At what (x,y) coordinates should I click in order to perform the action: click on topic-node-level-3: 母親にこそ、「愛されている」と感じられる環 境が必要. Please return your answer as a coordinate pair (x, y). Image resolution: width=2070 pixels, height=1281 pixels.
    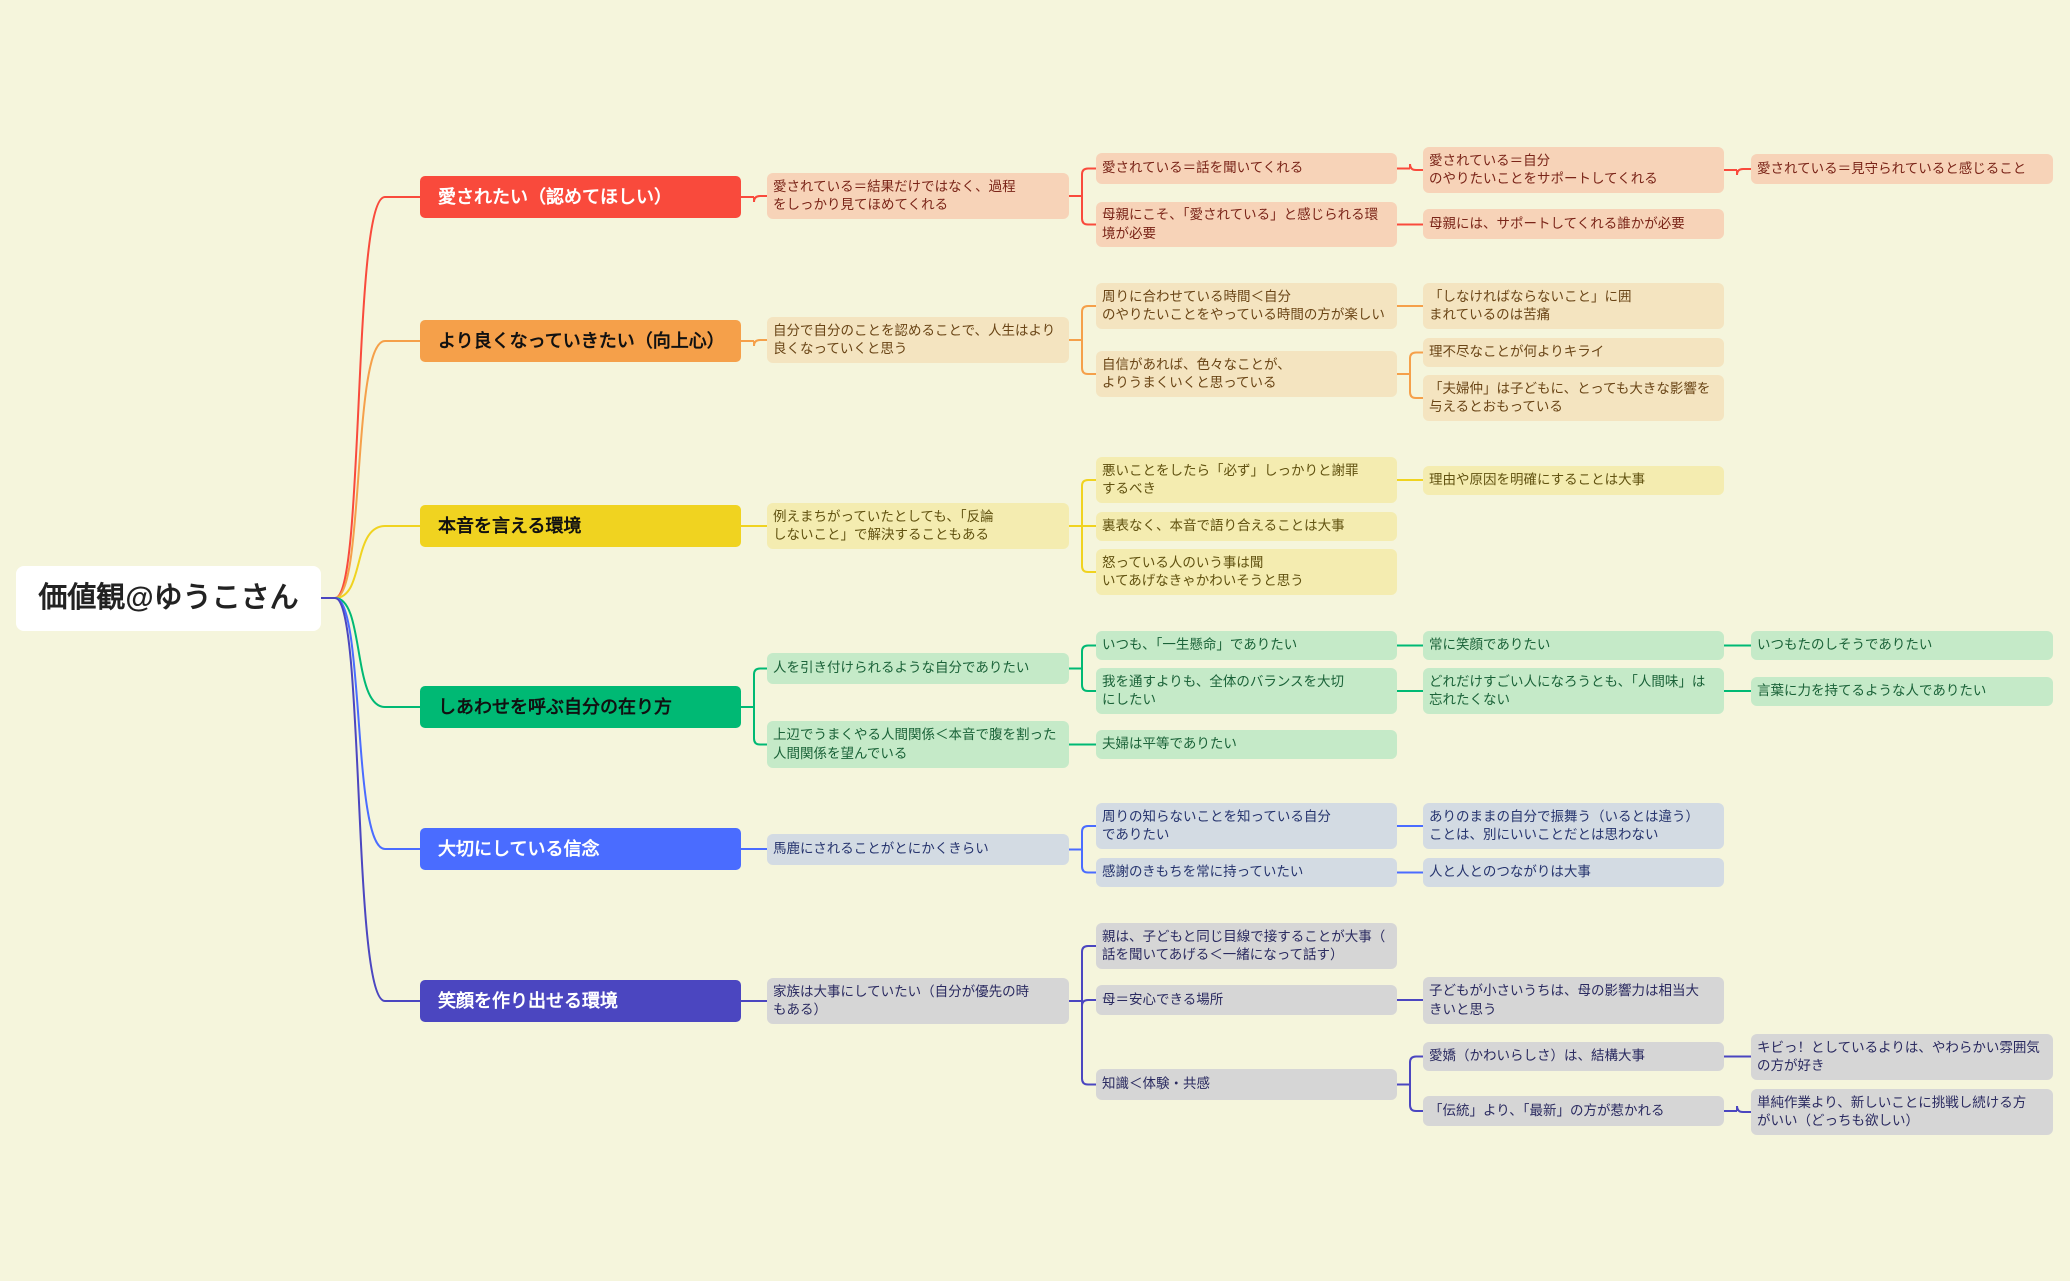
    Looking at the image, I should click on (1246, 224).